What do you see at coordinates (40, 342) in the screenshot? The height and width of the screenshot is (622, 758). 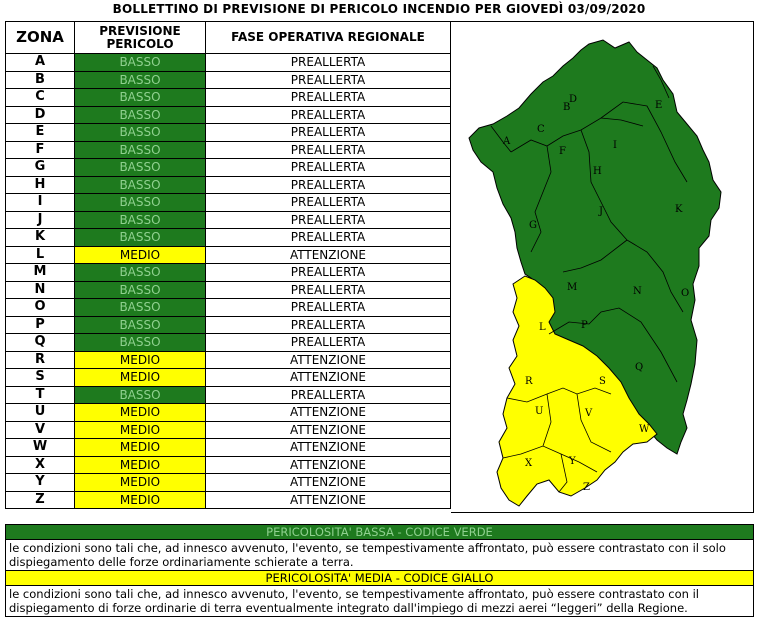 I see `zone-code: Q` at bounding box center [40, 342].